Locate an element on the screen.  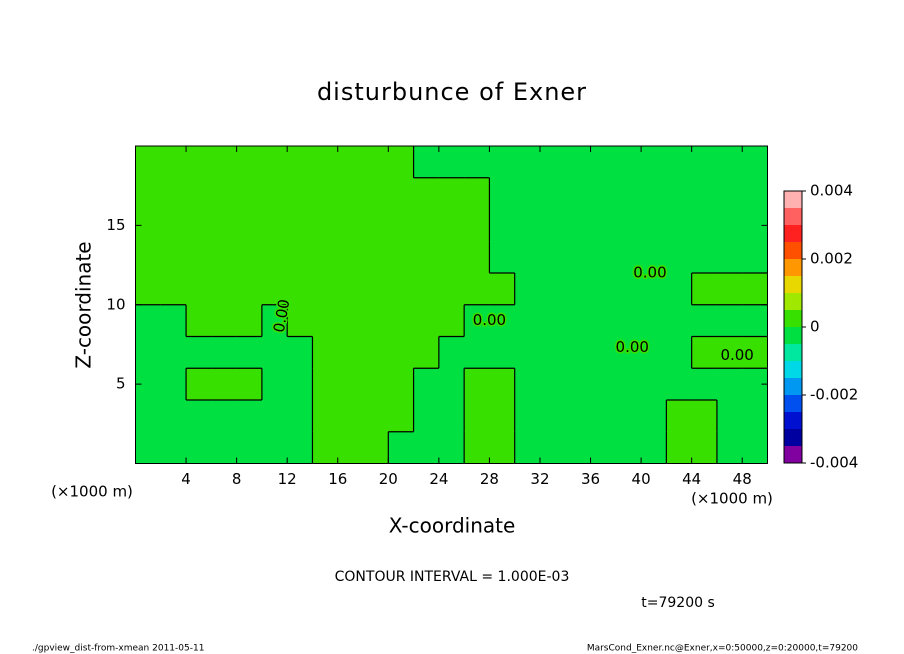
x-tick-label: 24 is located at coordinates (438, 479).